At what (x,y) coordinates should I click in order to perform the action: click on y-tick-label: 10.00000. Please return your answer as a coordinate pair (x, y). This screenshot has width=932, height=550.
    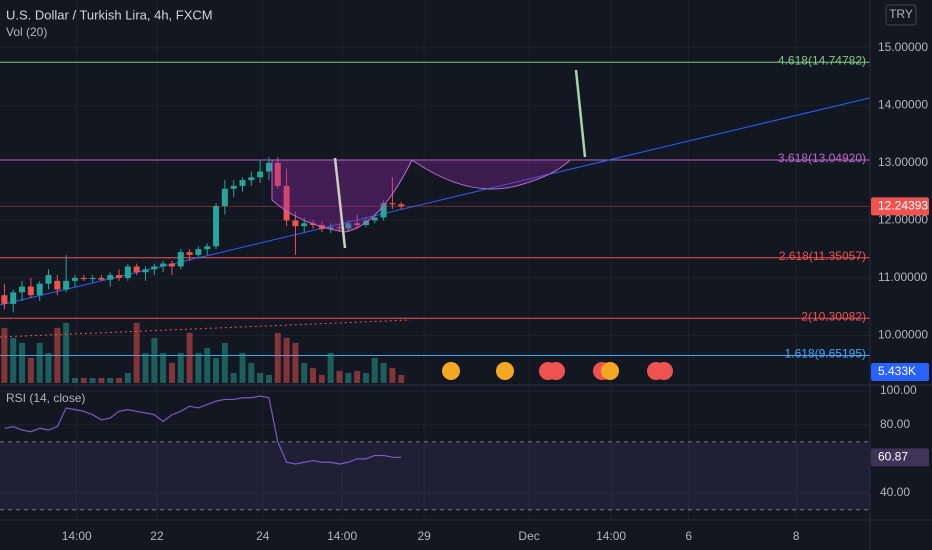
    Looking at the image, I should click on (903, 335).